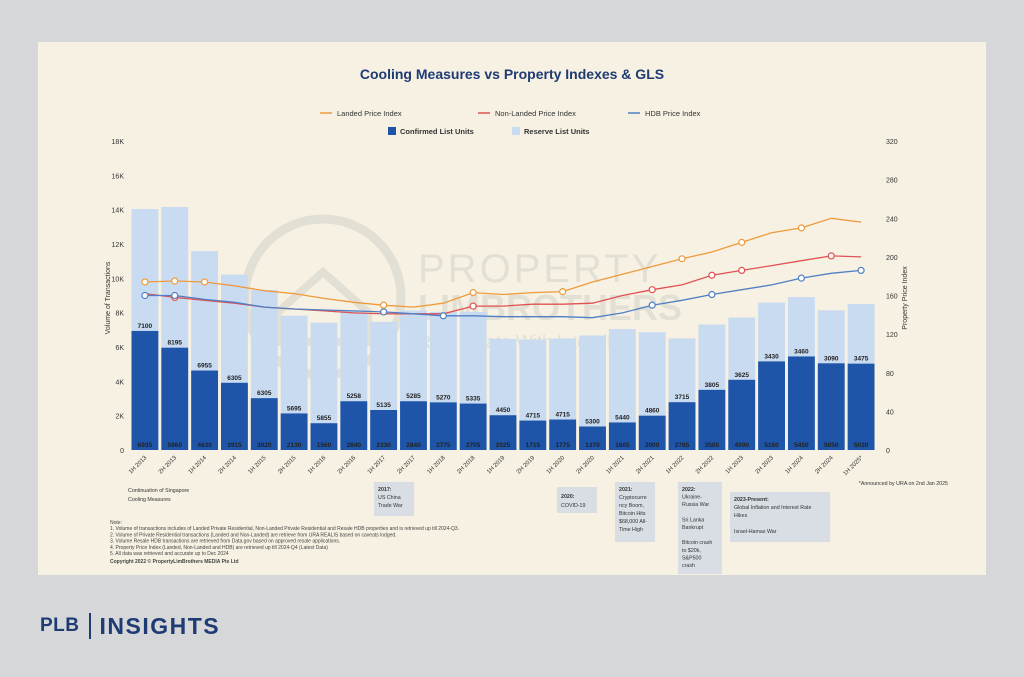  Describe the element at coordinates (158, 491) in the screenshot. I see `cooling-label-1: Continuation of Singapore` at that location.